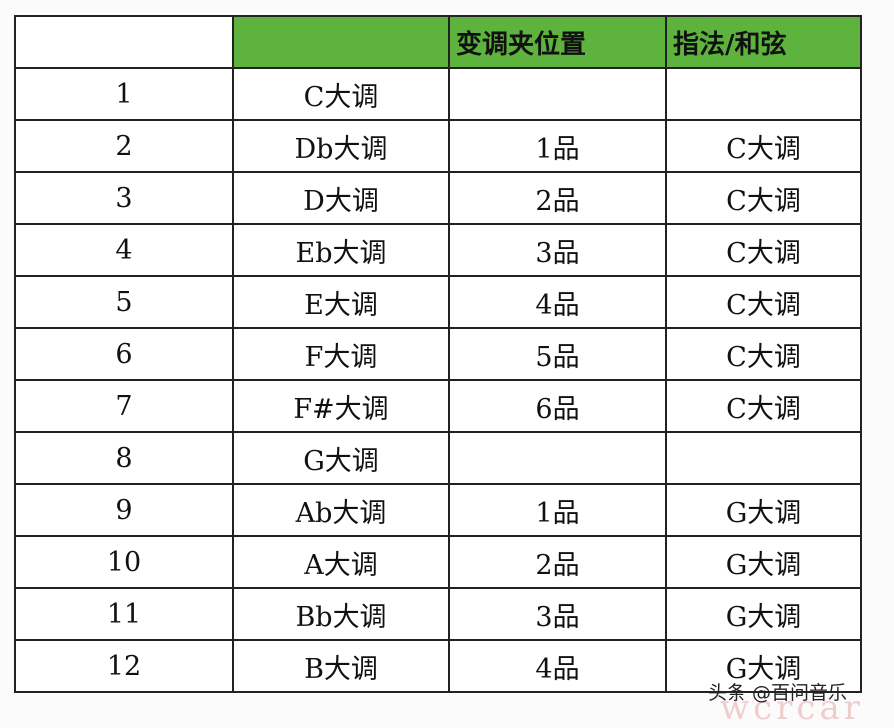 The image size is (894, 728). I want to click on table-row: 7 F#大调 6品 C大调, so click(438, 406).